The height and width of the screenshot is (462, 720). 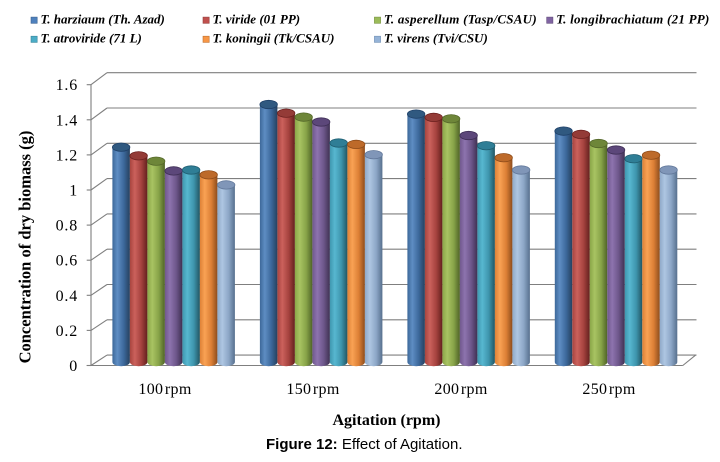 What do you see at coordinates (25, 247) in the screenshot?
I see `svg-text:Concentration of dry biomass (: Concentration of dry biomass (g)` at bounding box center [25, 247].